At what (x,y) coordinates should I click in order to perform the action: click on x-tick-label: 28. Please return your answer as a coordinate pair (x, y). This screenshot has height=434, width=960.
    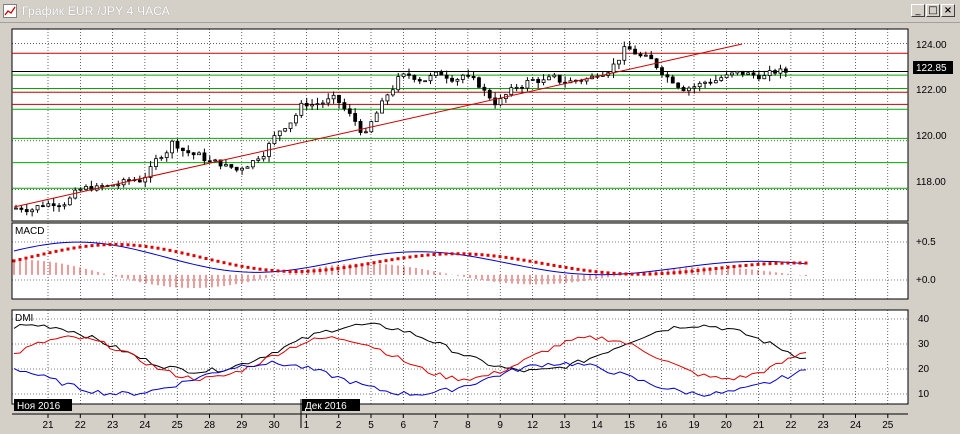
    Looking at the image, I should click on (210, 425).